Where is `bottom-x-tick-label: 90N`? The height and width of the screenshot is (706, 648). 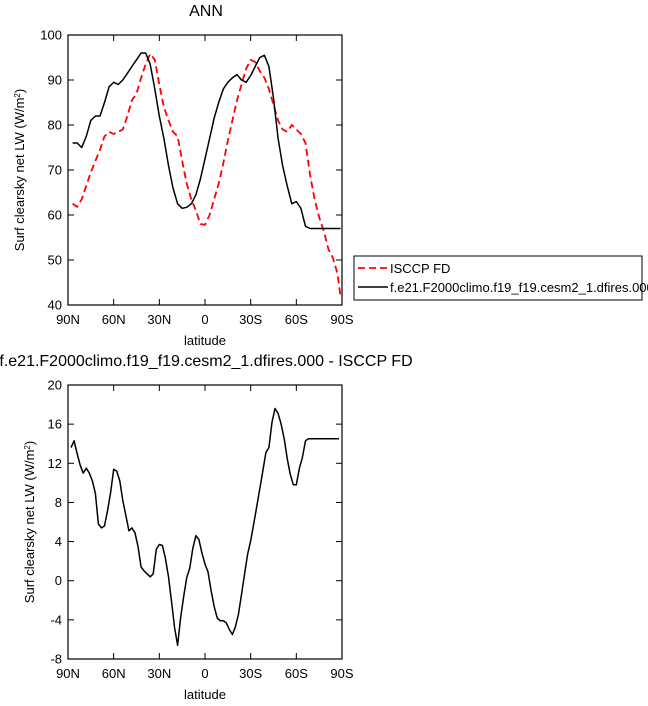
bottom-x-tick-label: 90N is located at coordinates (68, 673).